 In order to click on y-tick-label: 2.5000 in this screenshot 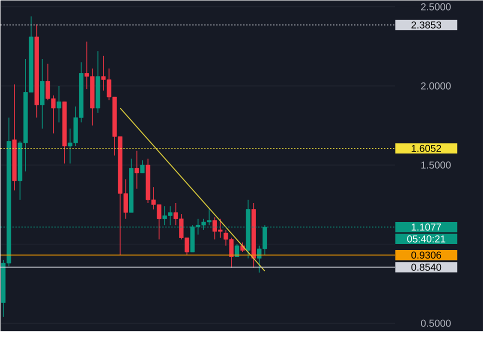, I will do `click(436, 6)`.